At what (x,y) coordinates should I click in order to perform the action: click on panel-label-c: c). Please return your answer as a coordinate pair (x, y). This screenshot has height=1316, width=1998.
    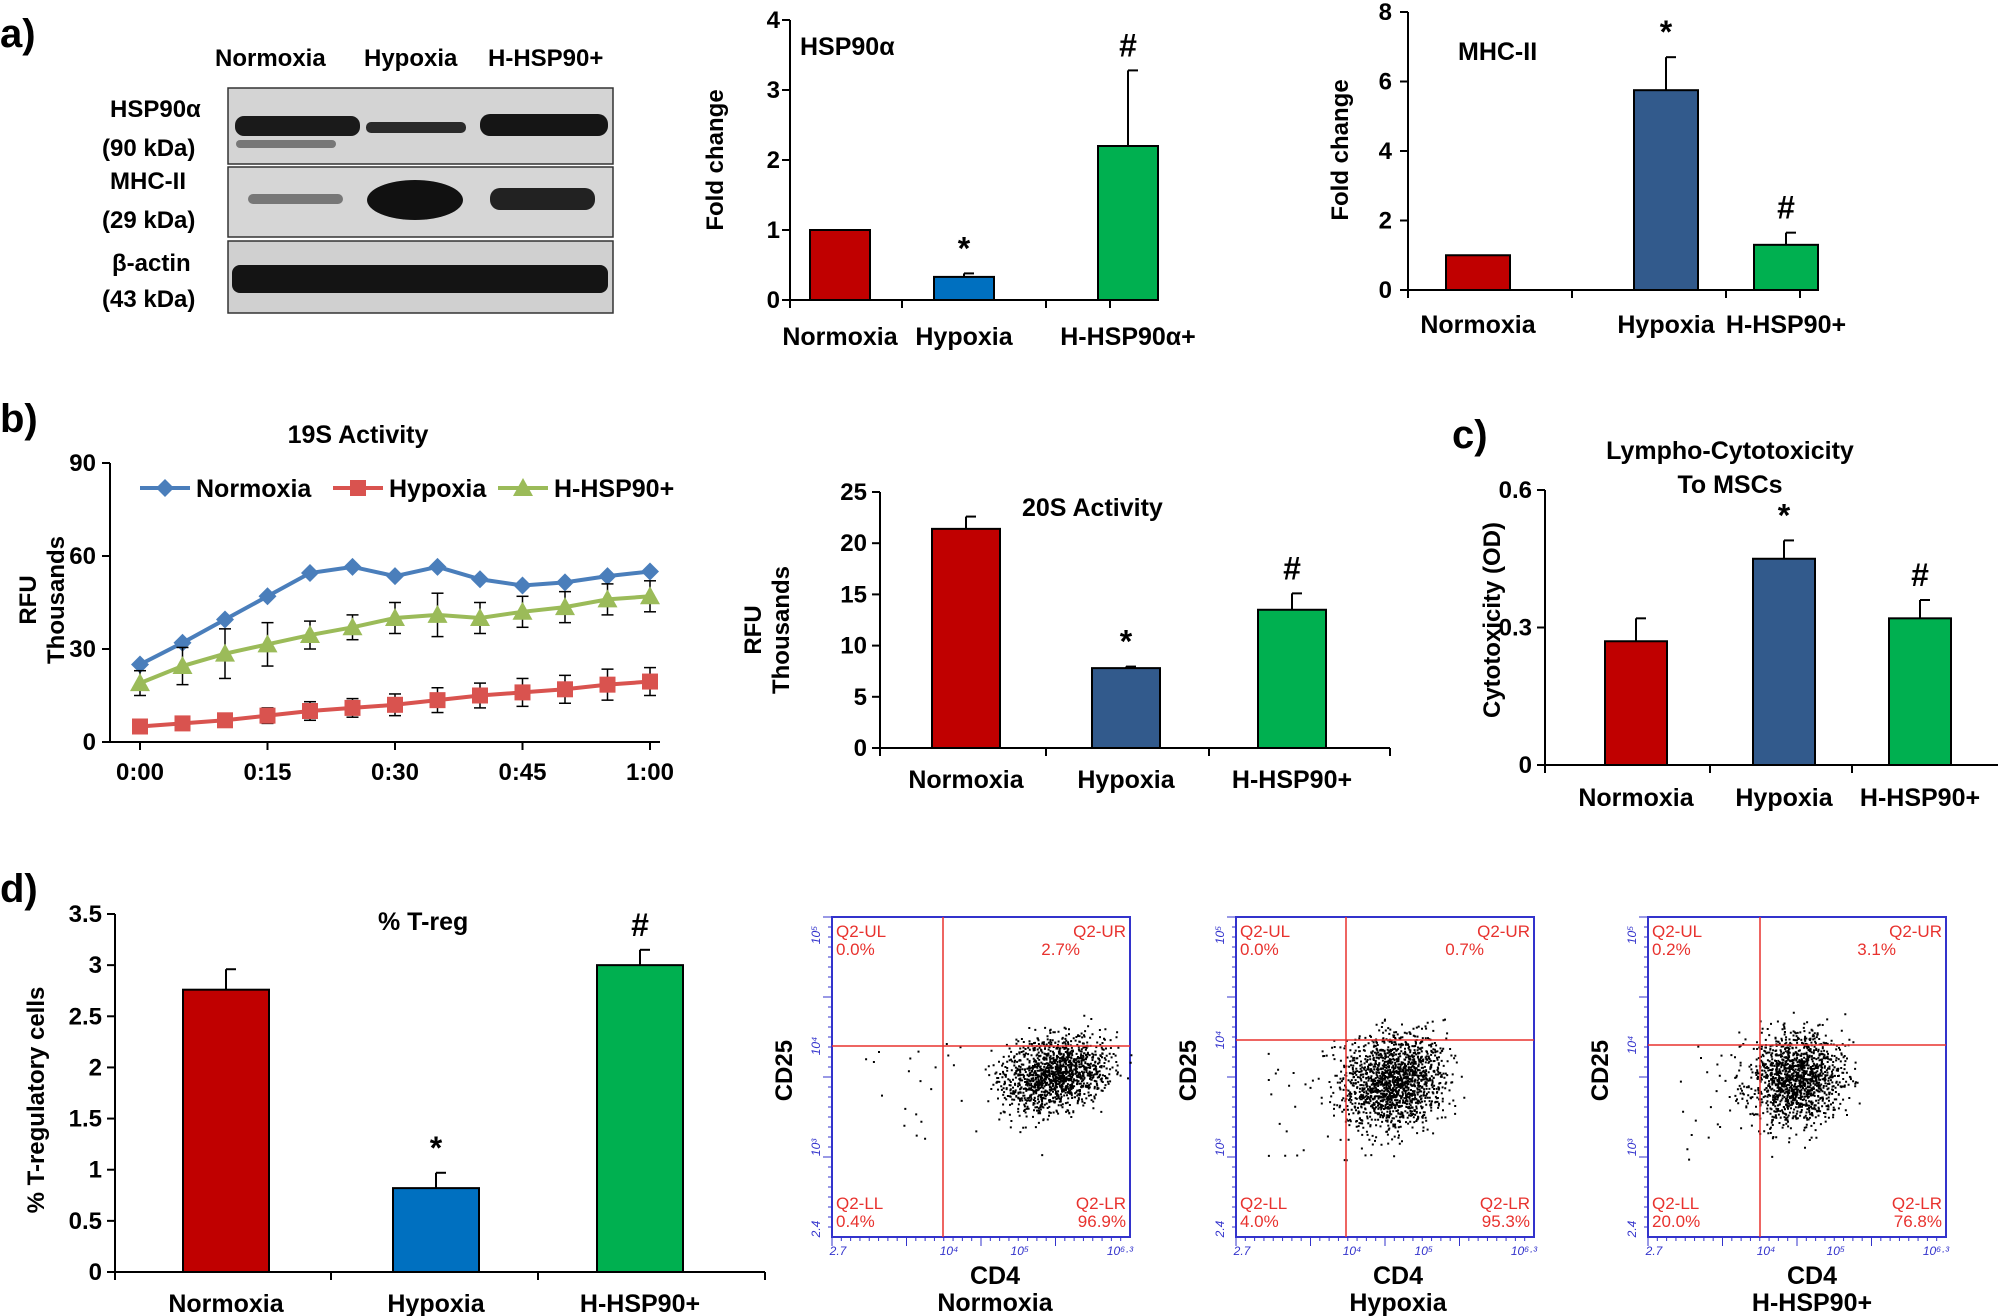
    Looking at the image, I should click on (1470, 435).